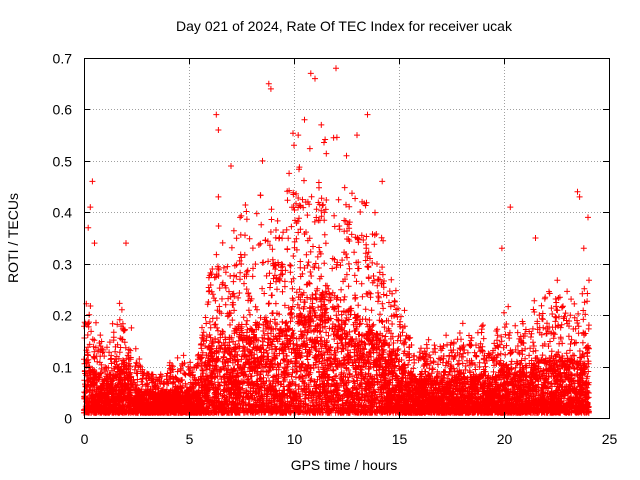 The height and width of the screenshot is (480, 640). Describe the element at coordinates (400, 439) in the screenshot. I see `x-tick-label: 15` at that location.